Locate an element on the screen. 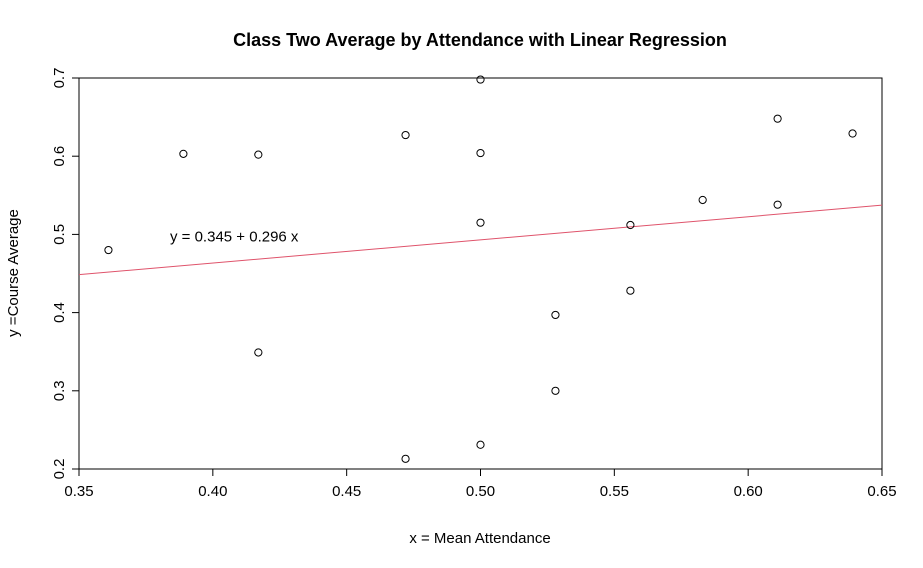  x-tick-label: 0.50 is located at coordinates (480, 491).